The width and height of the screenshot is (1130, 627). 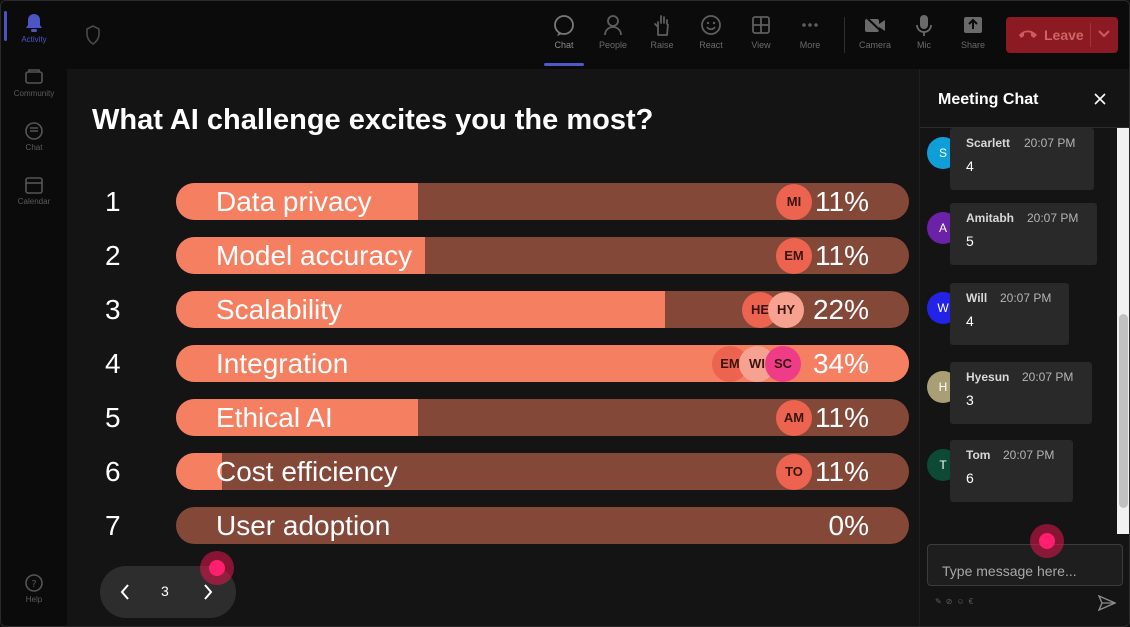 I want to click on toolbar-raise-button: Raise, so click(x=662, y=31).